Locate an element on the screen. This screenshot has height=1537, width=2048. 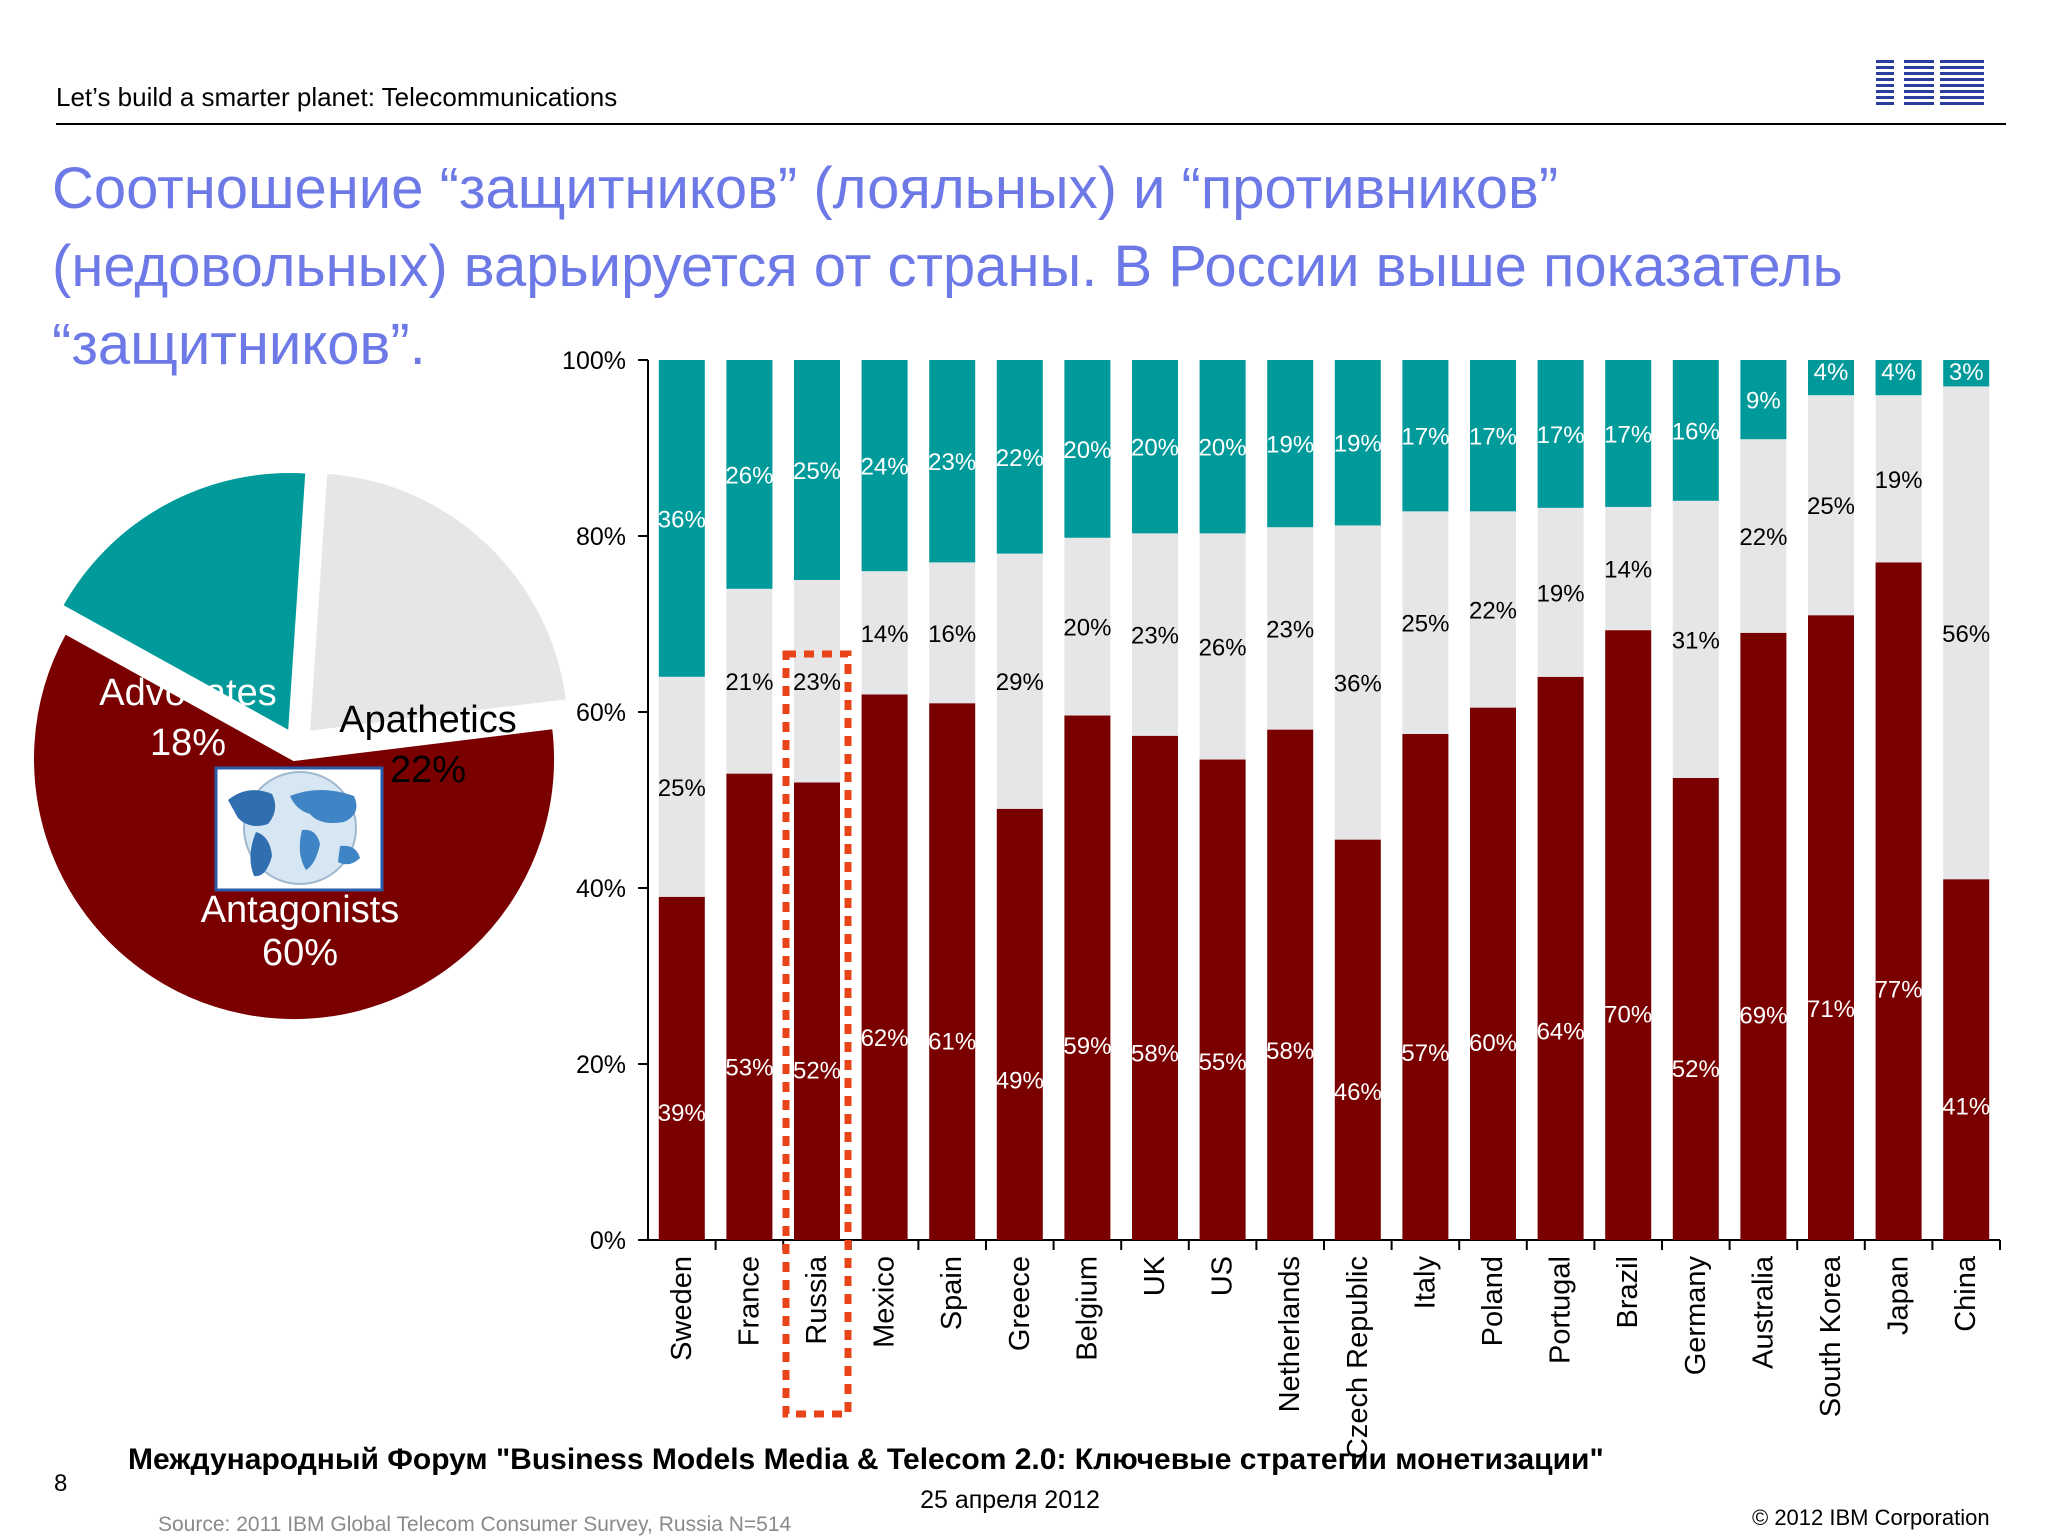
bar-apathetics-germany is located at coordinates (1695, 639).